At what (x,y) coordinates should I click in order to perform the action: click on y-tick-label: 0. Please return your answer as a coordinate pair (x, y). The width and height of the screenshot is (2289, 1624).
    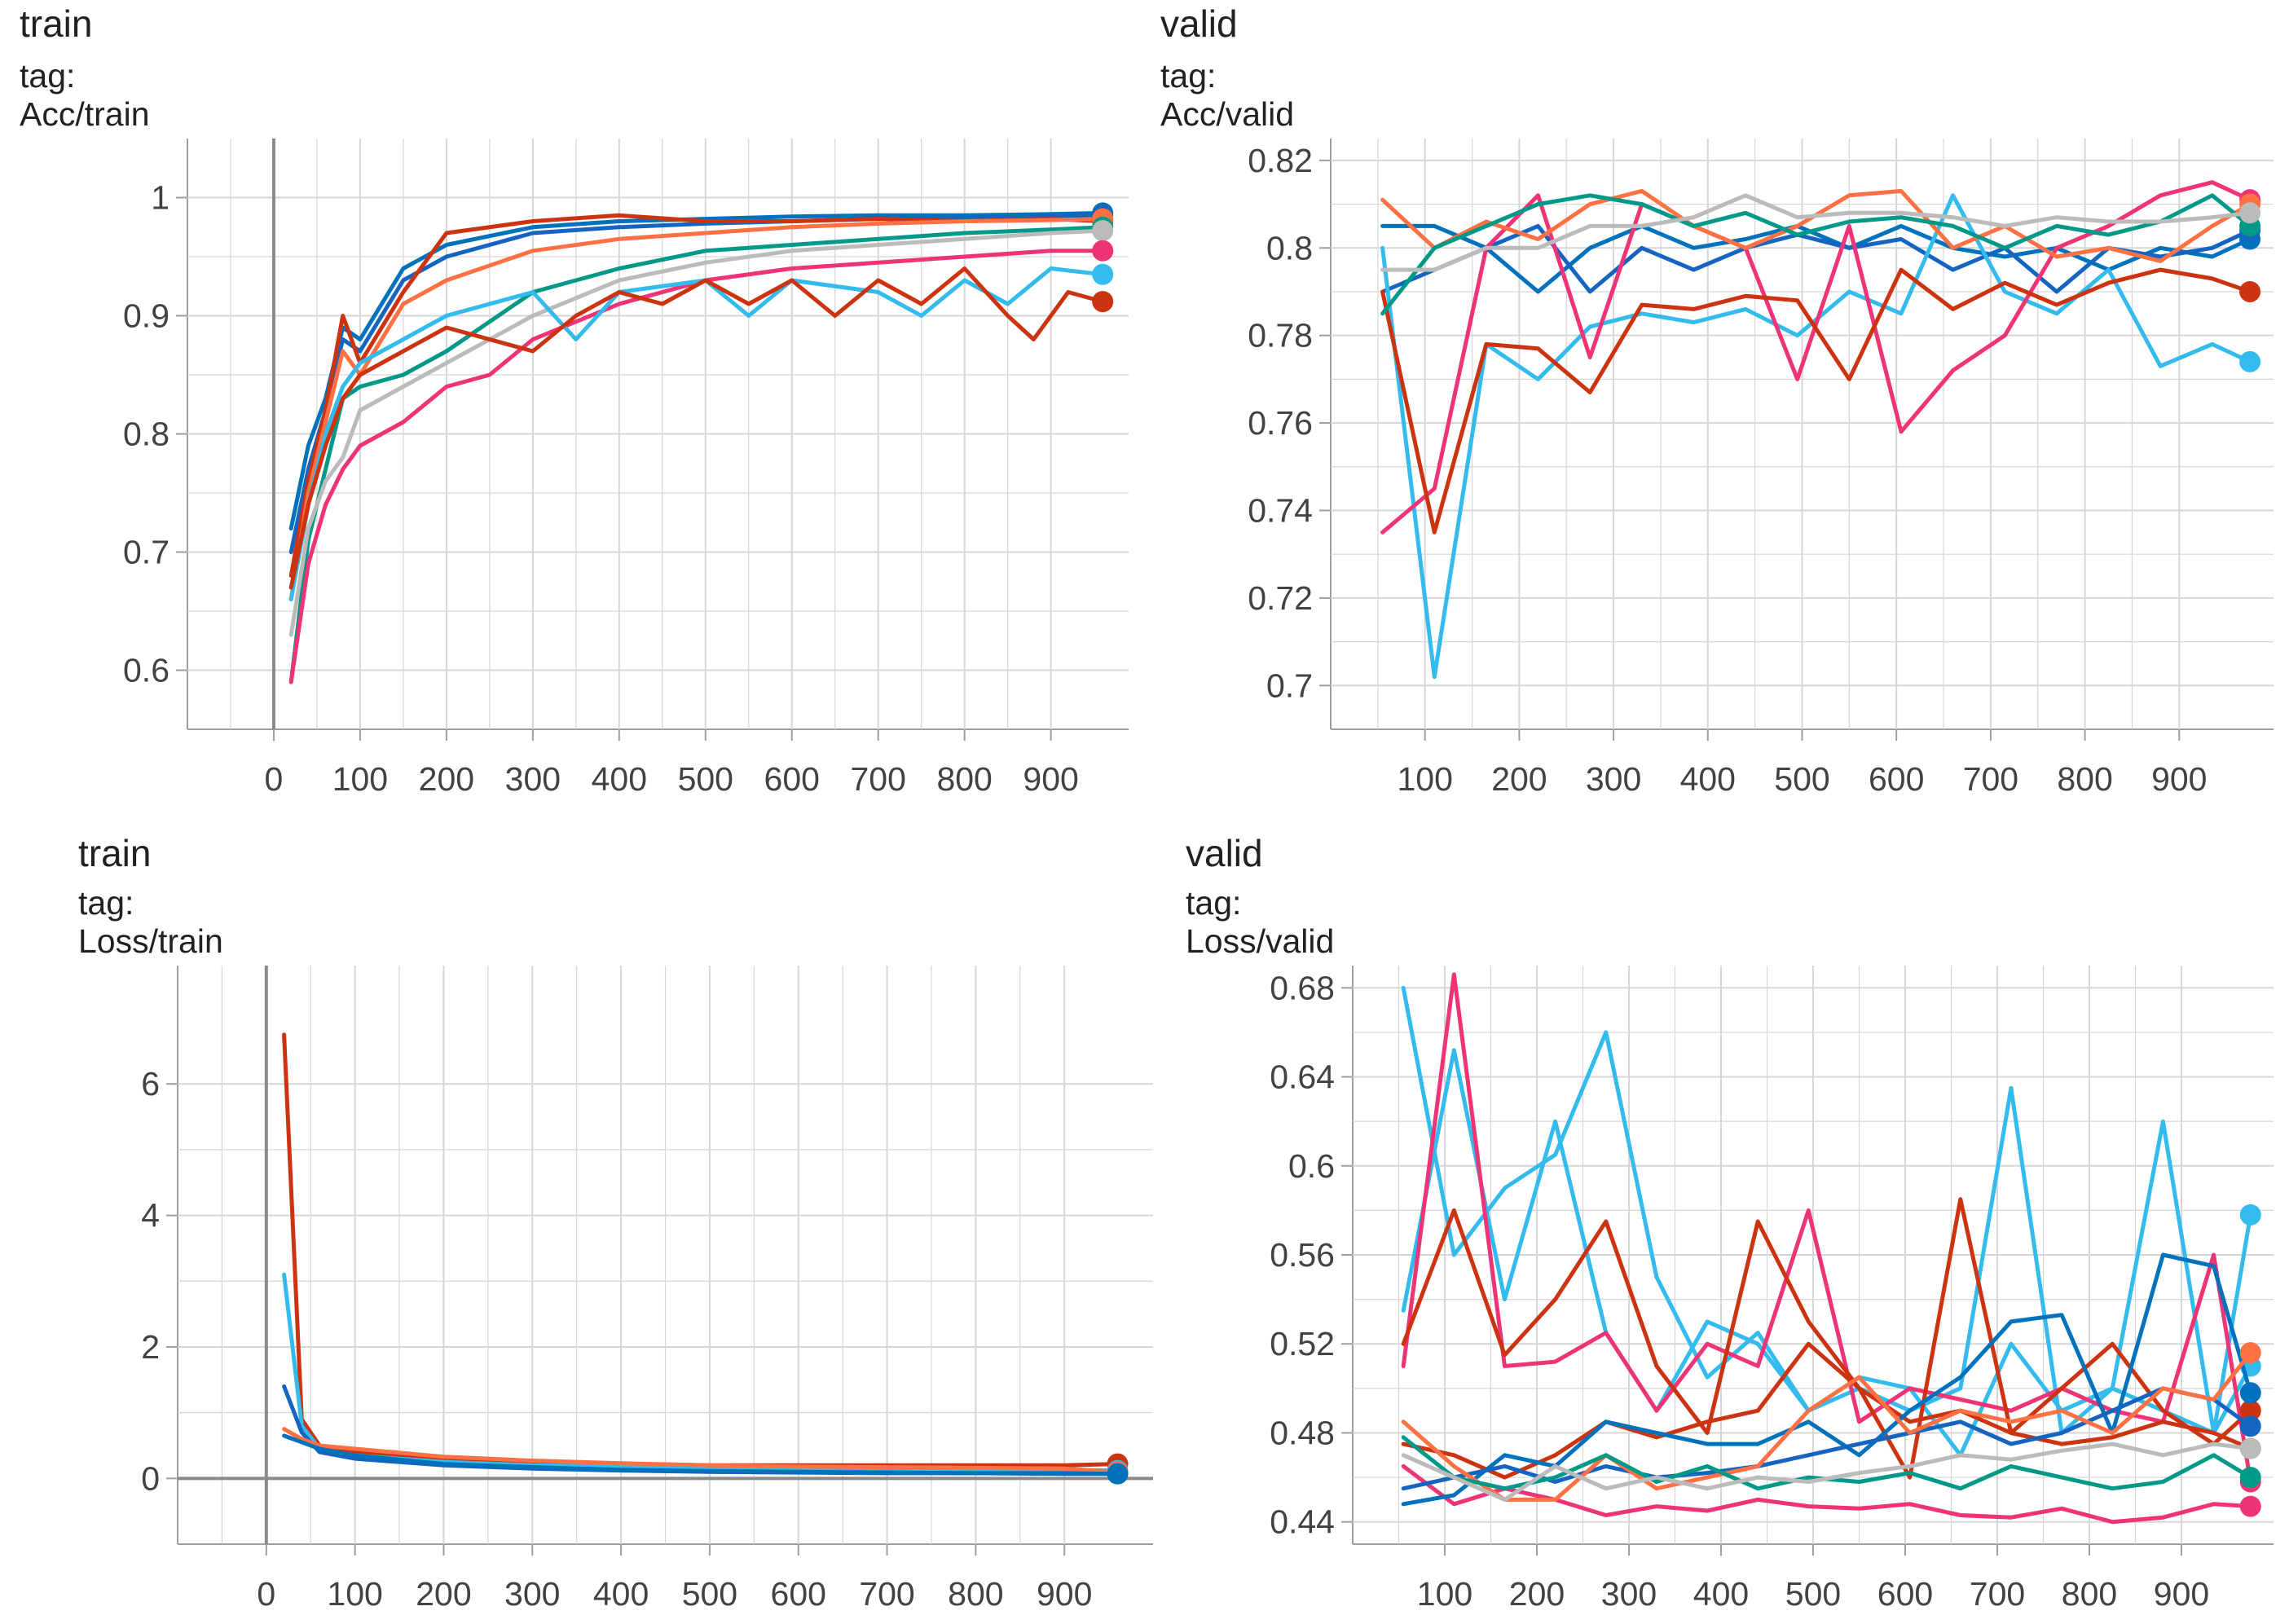
    Looking at the image, I should click on (150, 1478).